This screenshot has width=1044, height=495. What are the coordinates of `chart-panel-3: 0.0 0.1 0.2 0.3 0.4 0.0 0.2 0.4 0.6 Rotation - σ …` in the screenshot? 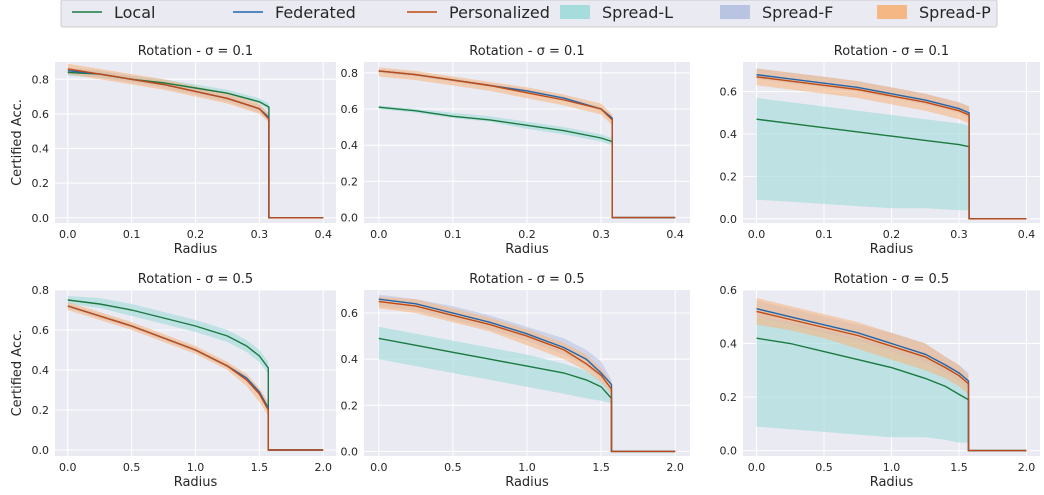 It's located at (880, 150).